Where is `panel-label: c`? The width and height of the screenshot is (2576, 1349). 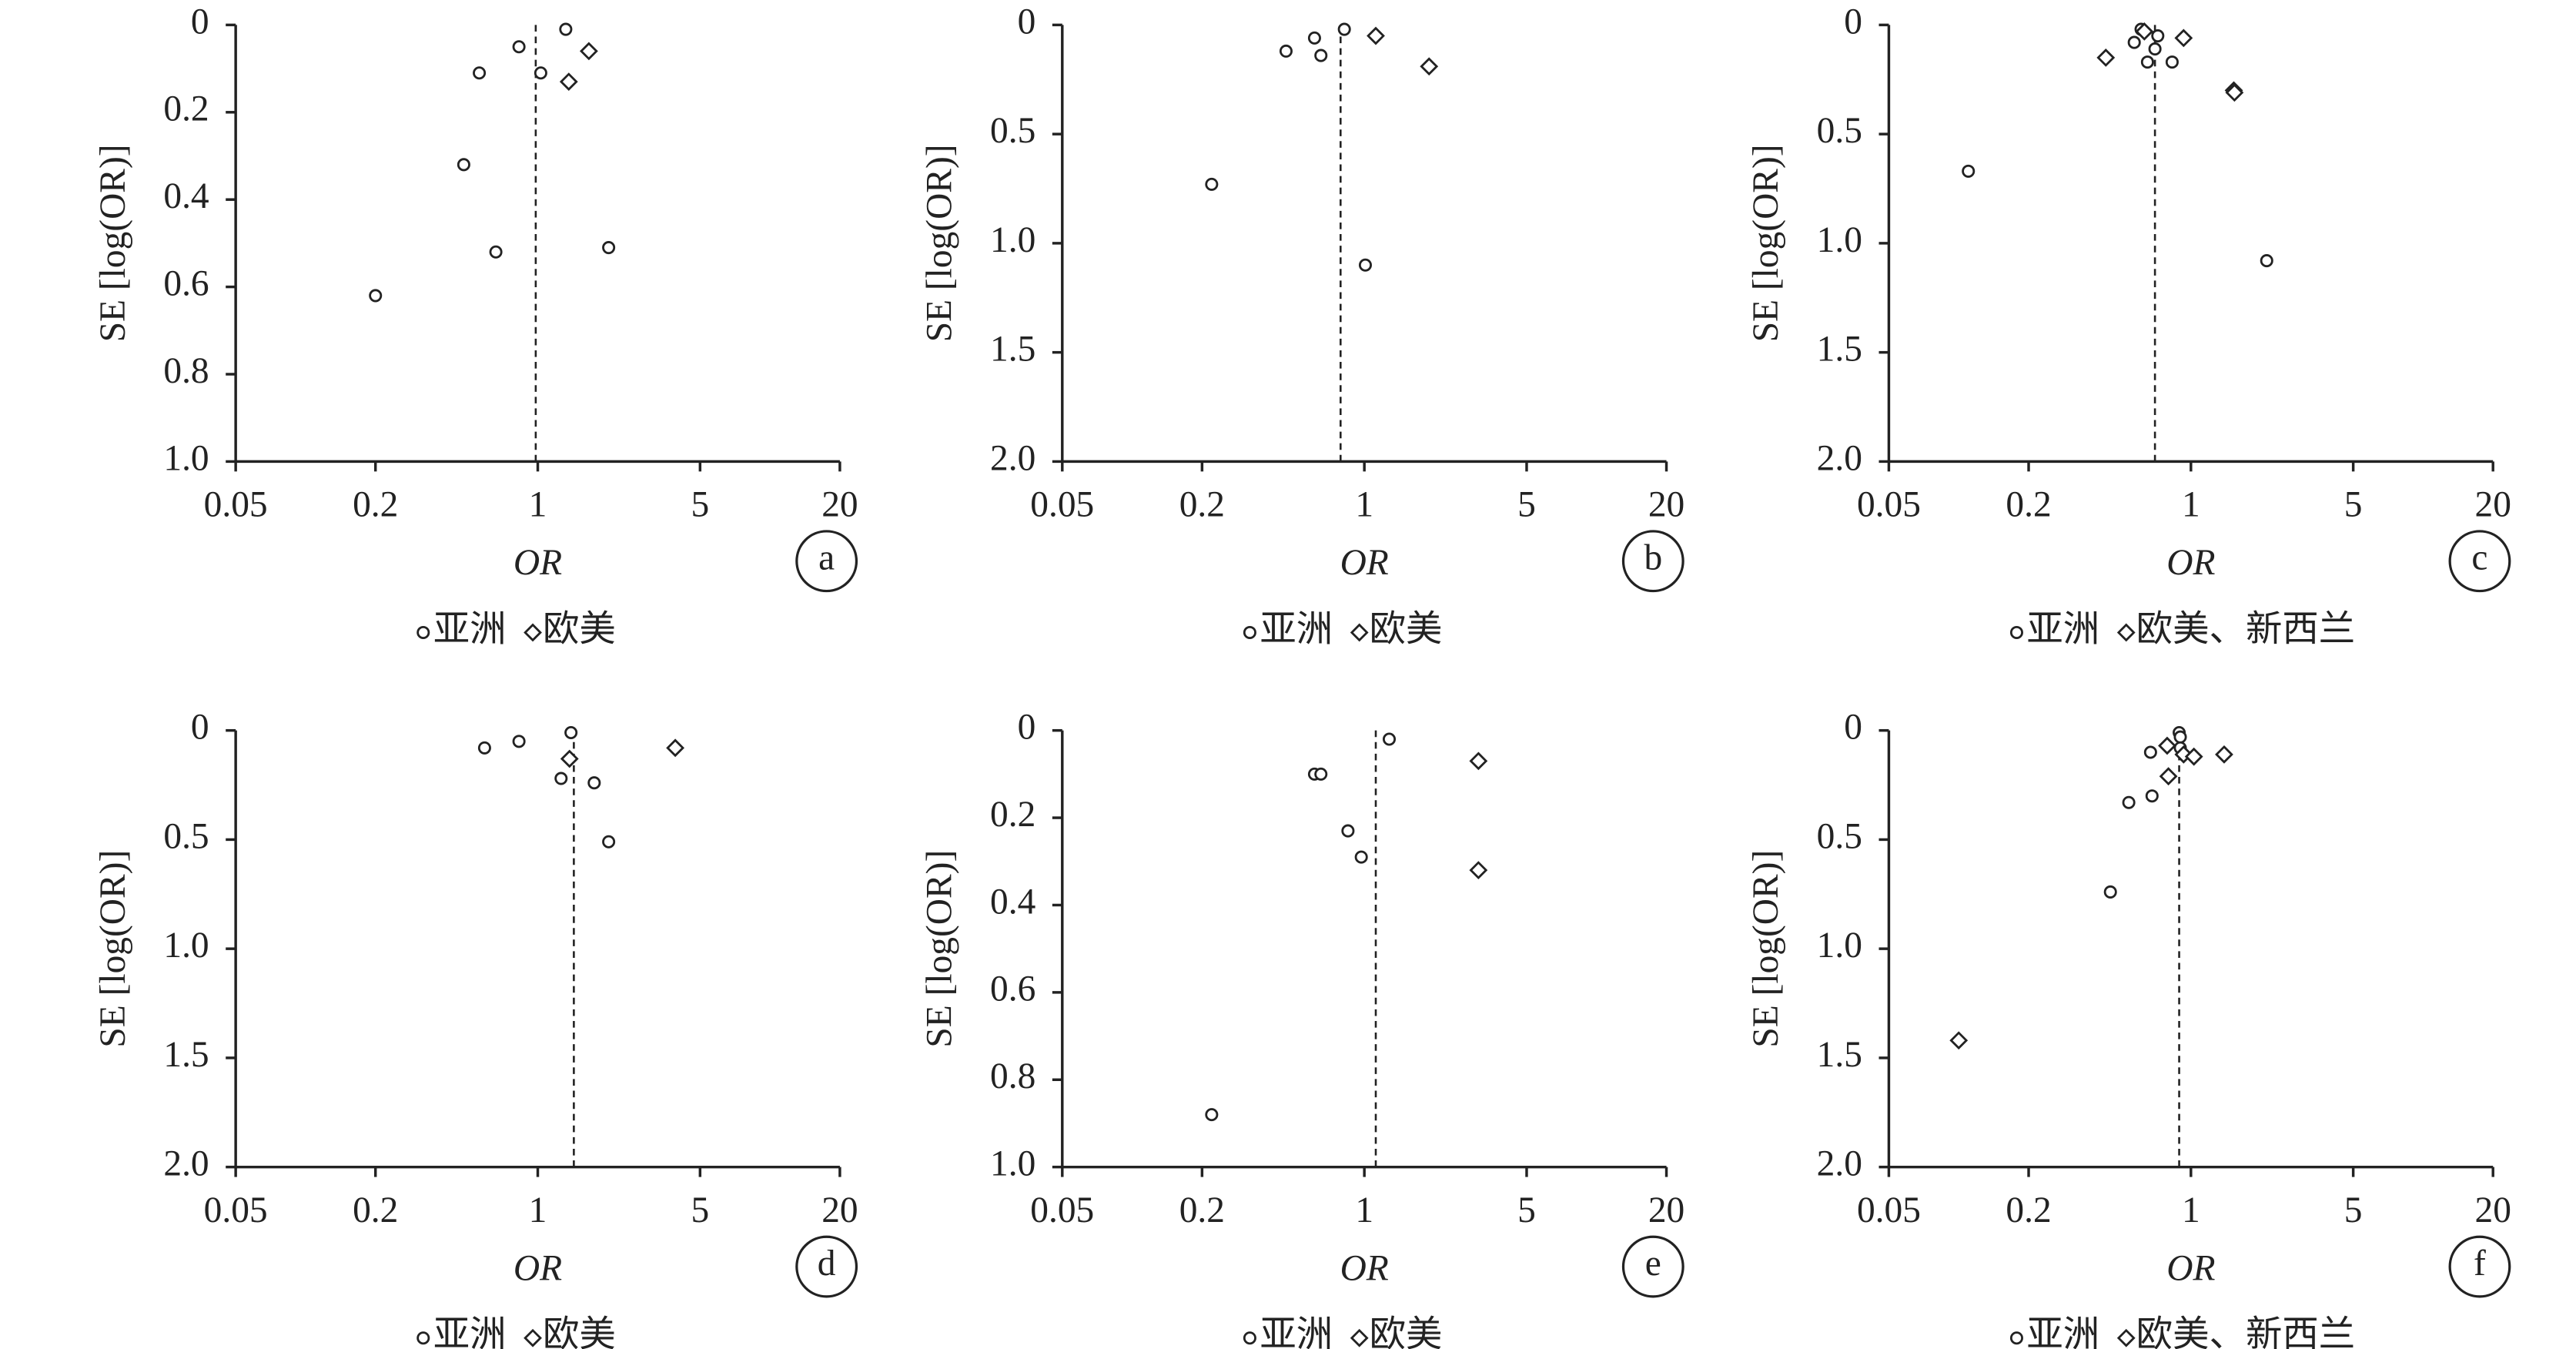
panel-label: c is located at coordinates (2479, 558).